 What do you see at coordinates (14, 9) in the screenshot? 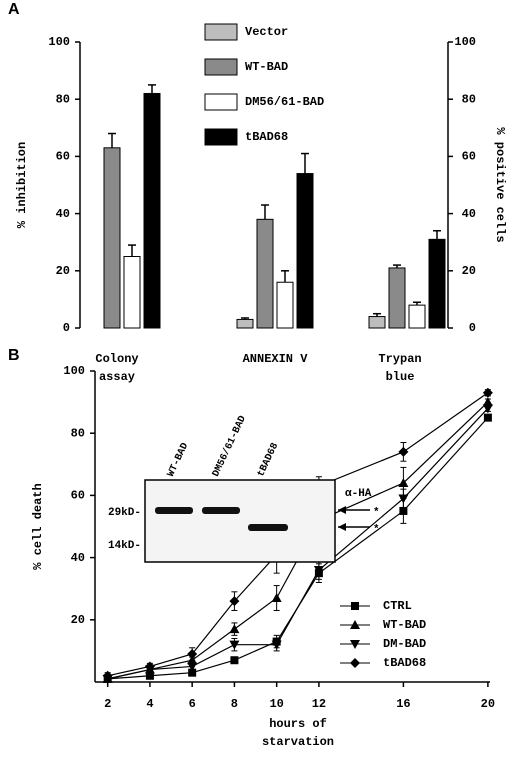
I see `panel-label: A` at bounding box center [14, 9].